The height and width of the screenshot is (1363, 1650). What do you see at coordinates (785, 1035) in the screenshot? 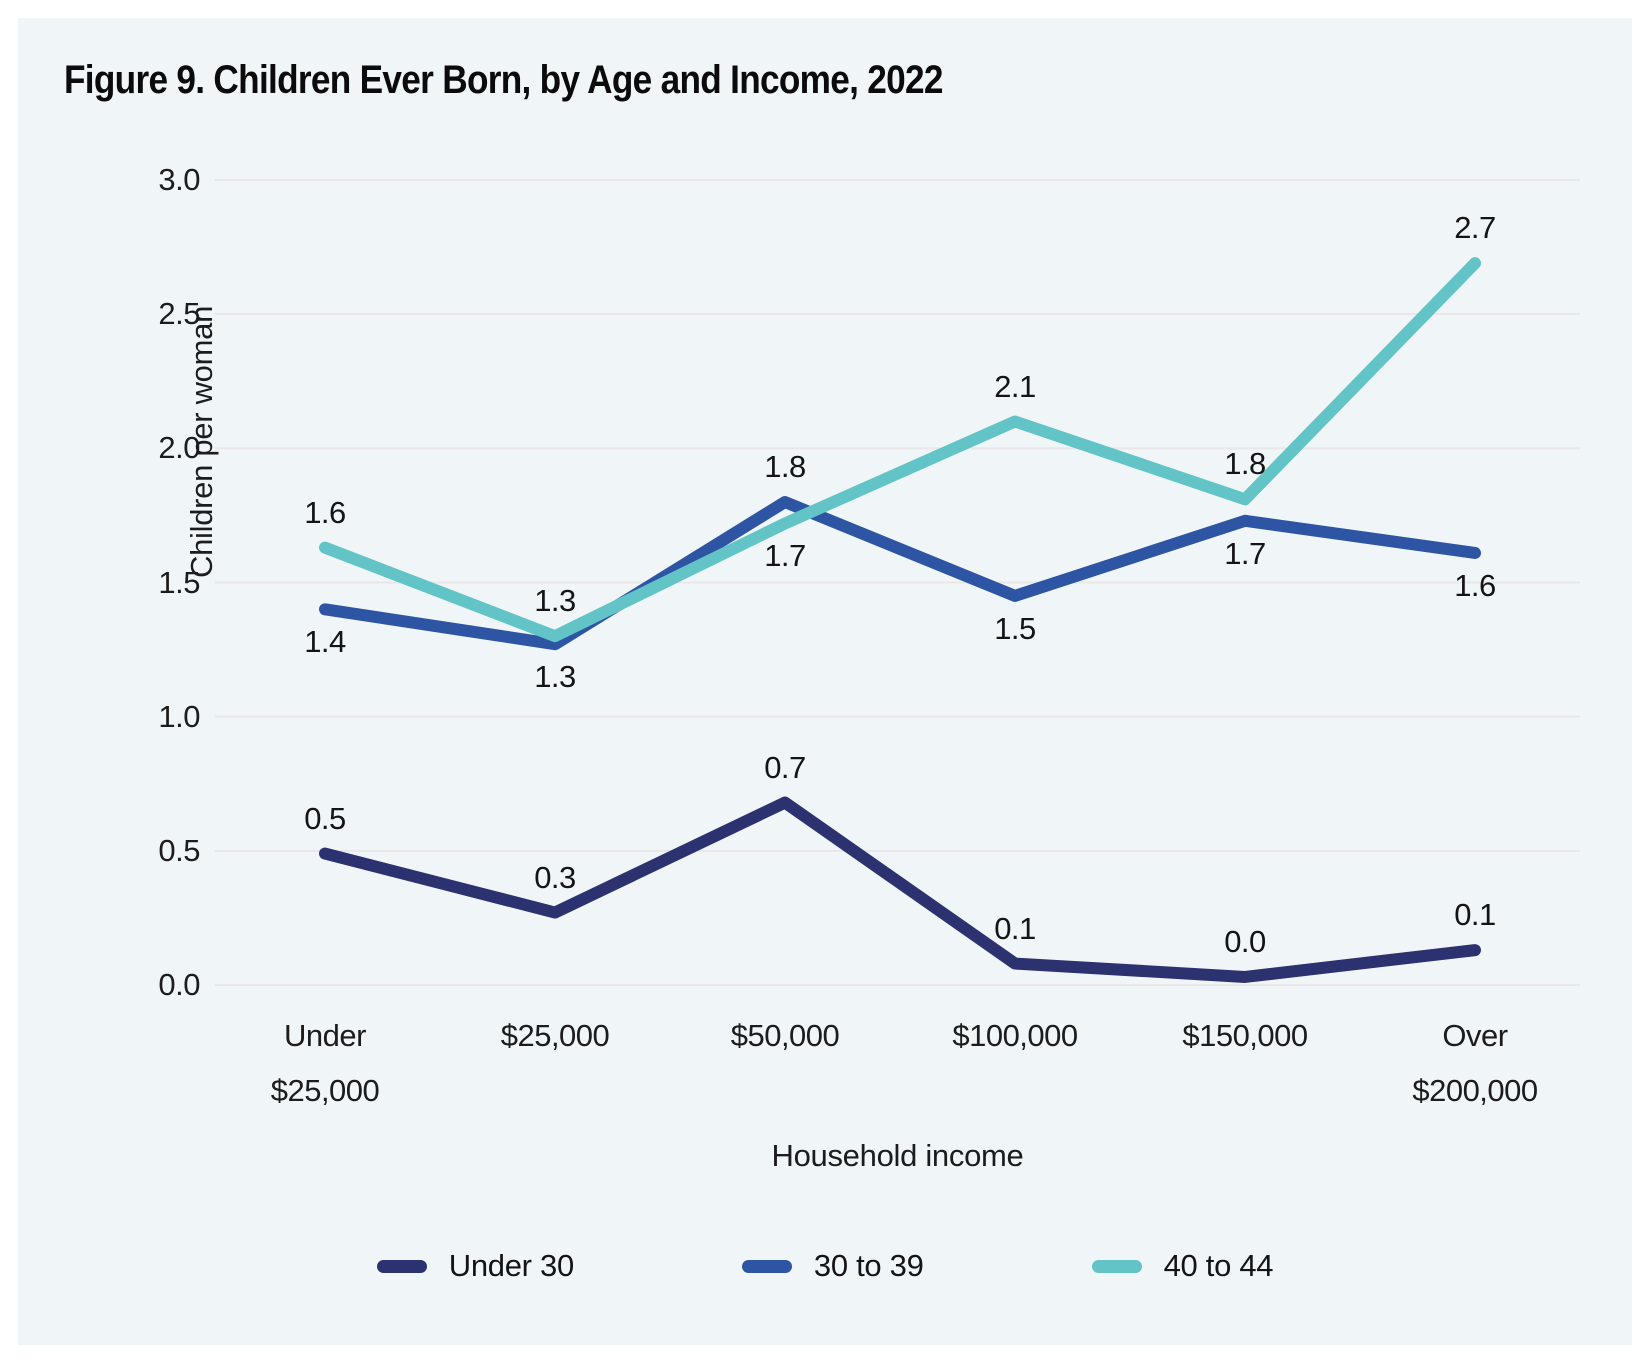
I see `x-tick-label: $50,000` at bounding box center [785, 1035].